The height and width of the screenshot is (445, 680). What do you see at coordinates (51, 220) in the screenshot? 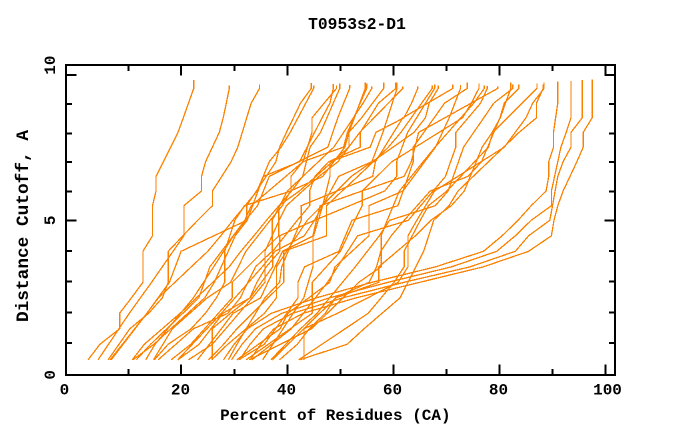
I see `svg-text: 5` at bounding box center [51, 220].